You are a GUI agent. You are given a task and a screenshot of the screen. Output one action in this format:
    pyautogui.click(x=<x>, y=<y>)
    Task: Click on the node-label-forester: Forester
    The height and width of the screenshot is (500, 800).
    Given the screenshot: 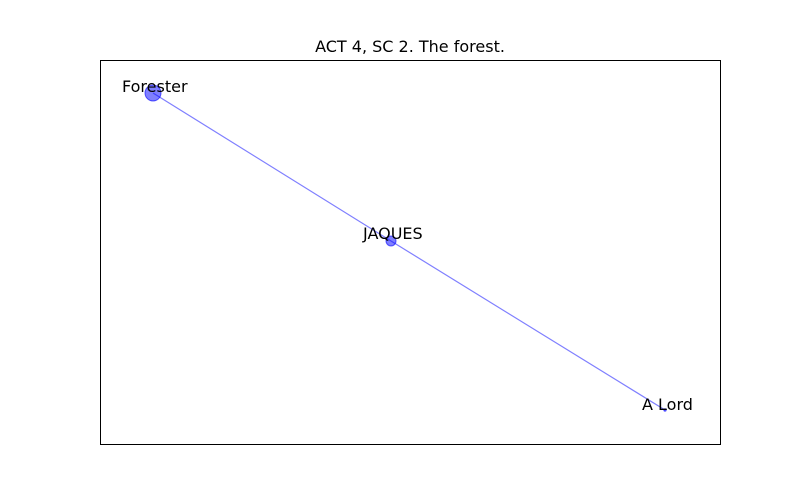 What is the action you would take?
    pyautogui.click(x=155, y=86)
    